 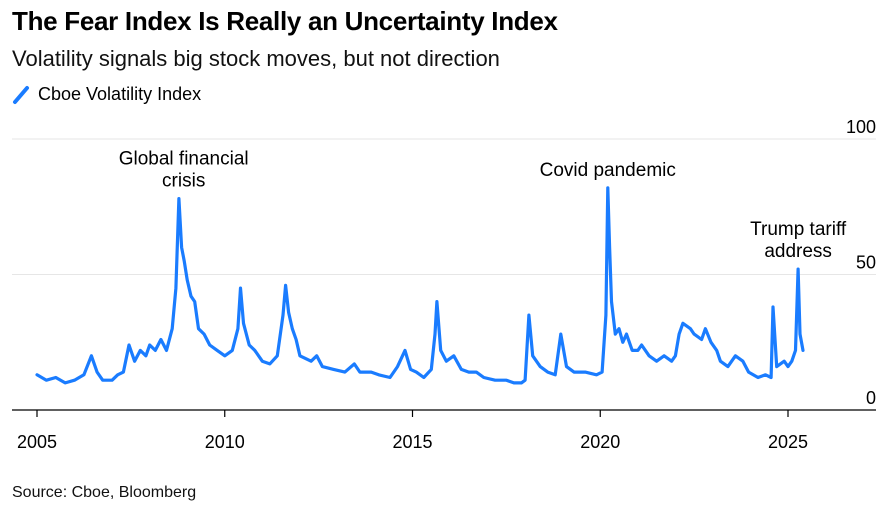 What do you see at coordinates (798, 251) in the screenshot?
I see `annotation-2-line-1: address` at bounding box center [798, 251].